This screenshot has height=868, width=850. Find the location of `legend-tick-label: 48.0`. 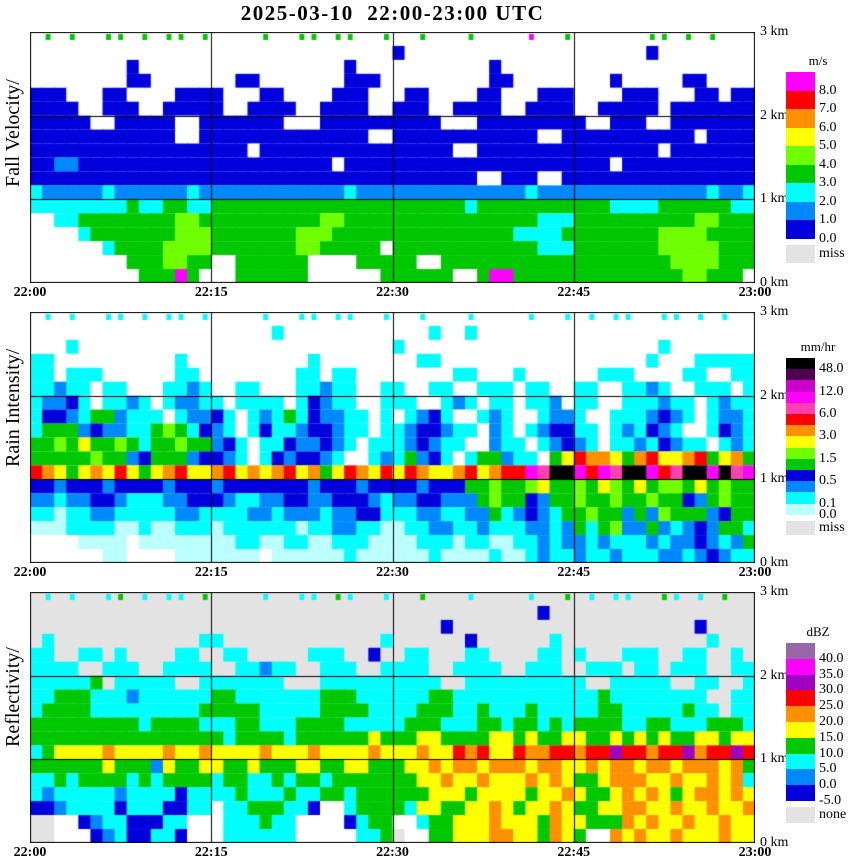

legend-tick-label: 48.0 is located at coordinates (831, 369).